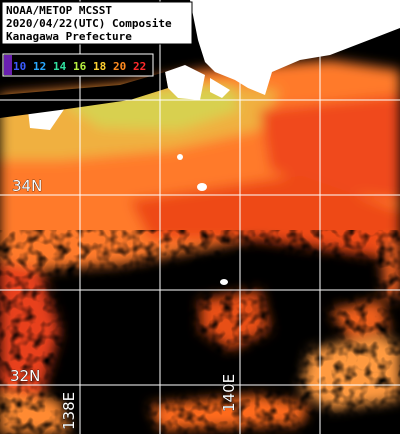 The height and width of the screenshot is (434, 400). What do you see at coordinates (69, 411) in the screenshot?
I see `lon-label: 138E` at bounding box center [69, 411].